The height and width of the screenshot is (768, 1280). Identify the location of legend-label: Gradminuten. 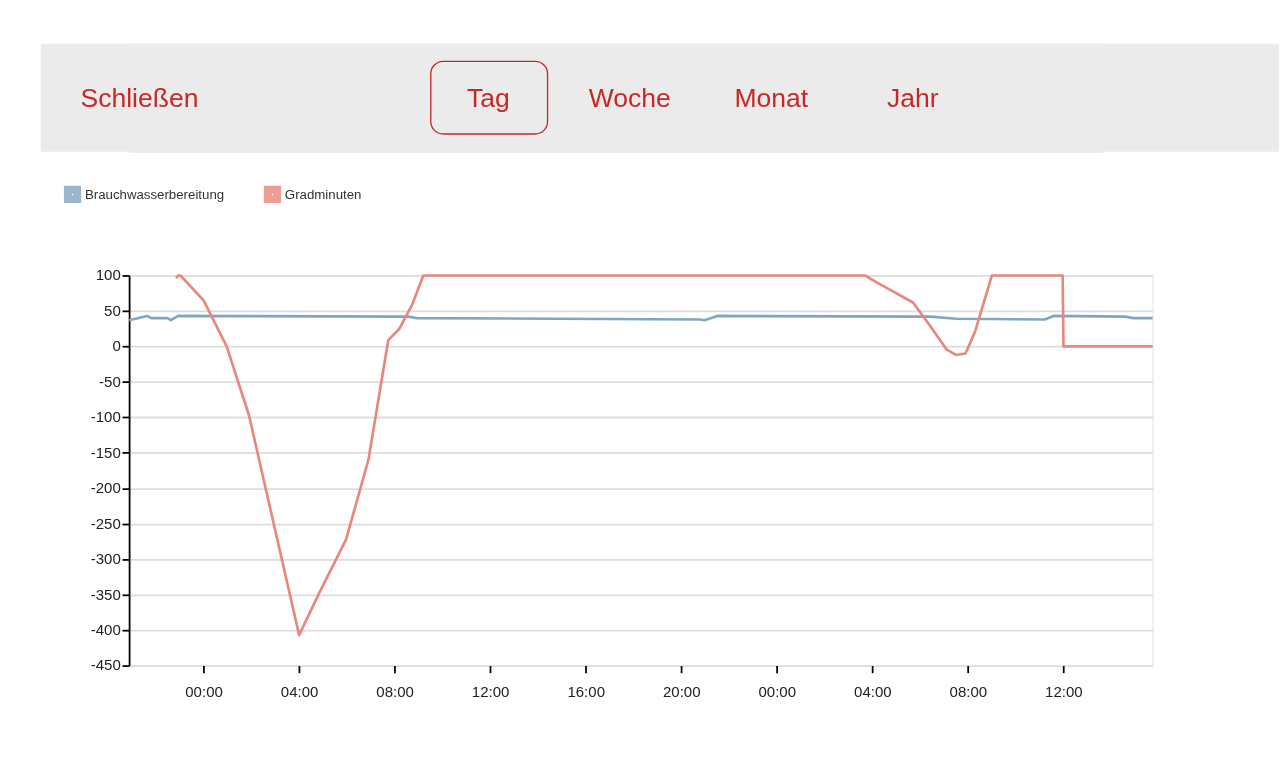
(323, 194).